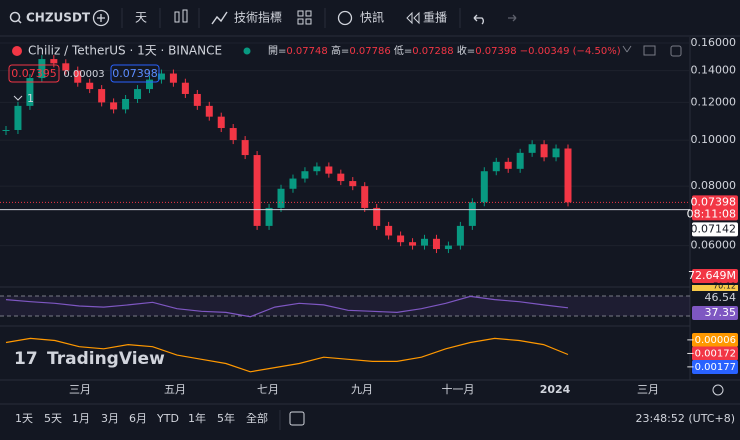 This screenshot has height=440, width=740. Describe the element at coordinates (570, 51) in the screenshot. I see `change: −0.00349 (−4.50%)` at that location.